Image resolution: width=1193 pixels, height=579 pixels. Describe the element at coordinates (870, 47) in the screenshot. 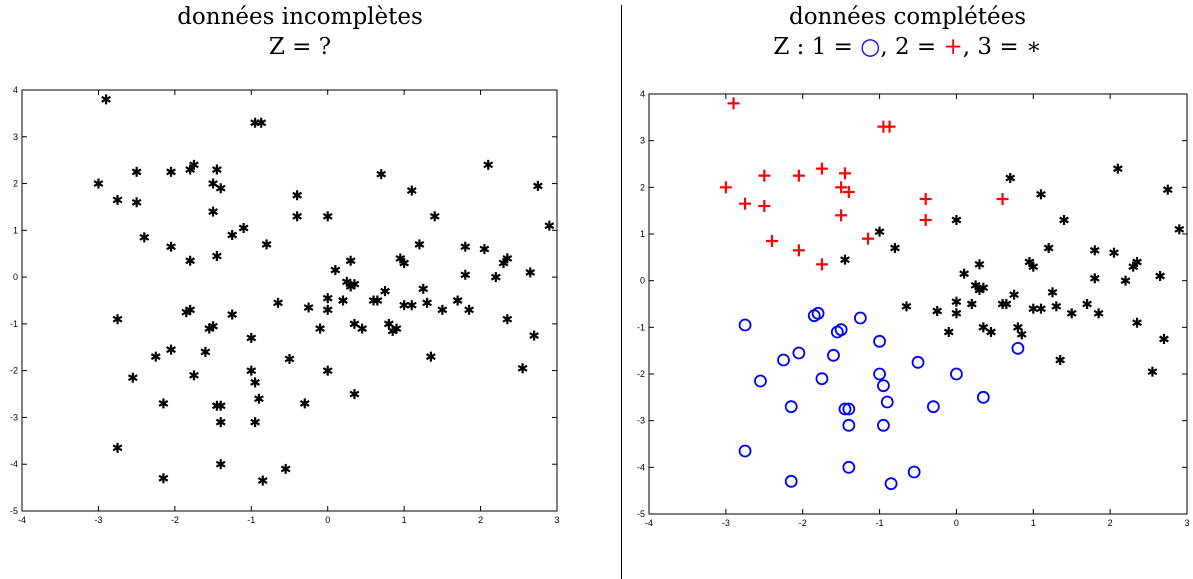

I see `legend-circle-symbol: ○` at that location.